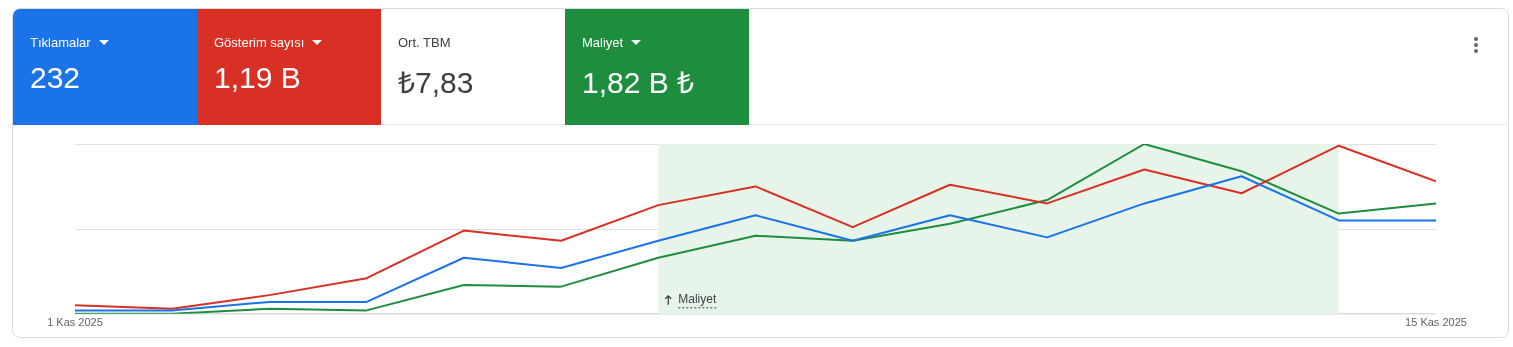 The image size is (1513, 347). I want to click on x-tick-label: 1 Kas 2025, so click(75, 322).